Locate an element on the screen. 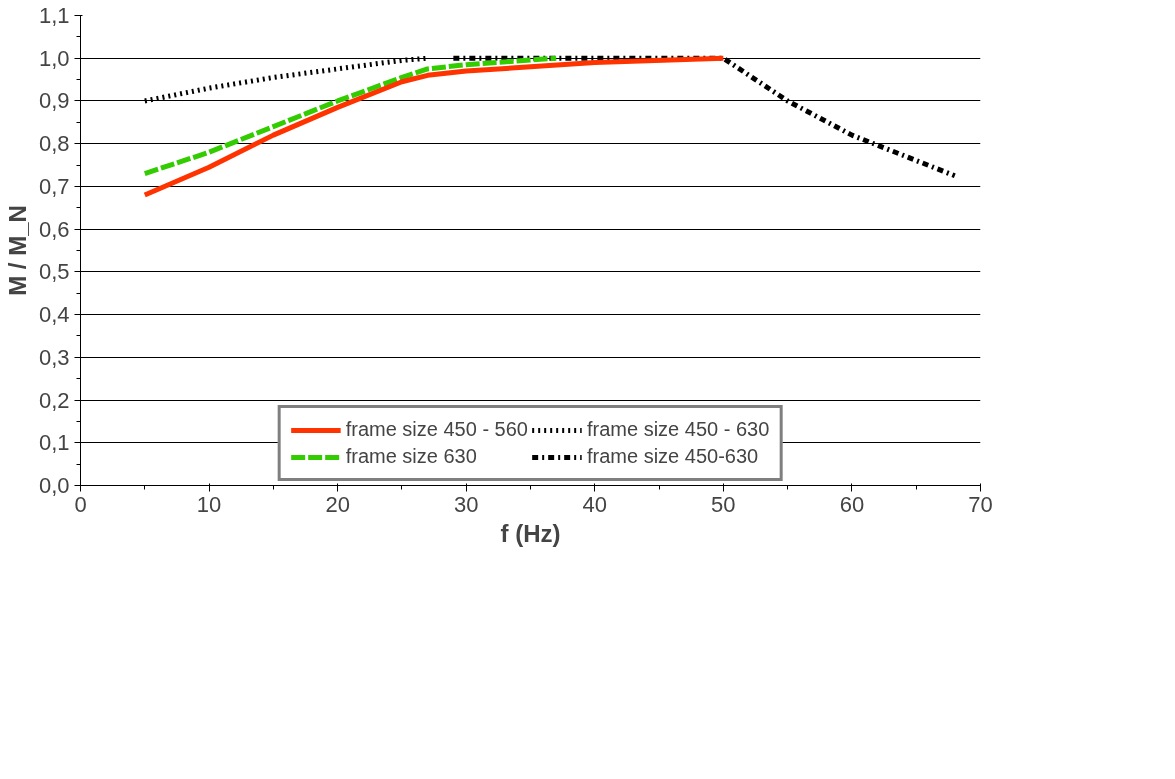  y-tick-label: 0,2 is located at coordinates (54, 400).